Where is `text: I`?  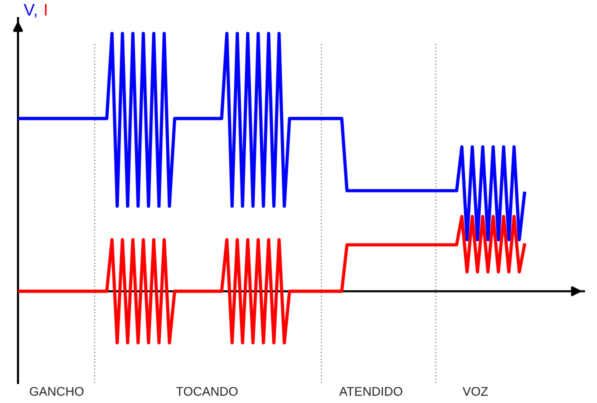 text: I is located at coordinates (45, 10).